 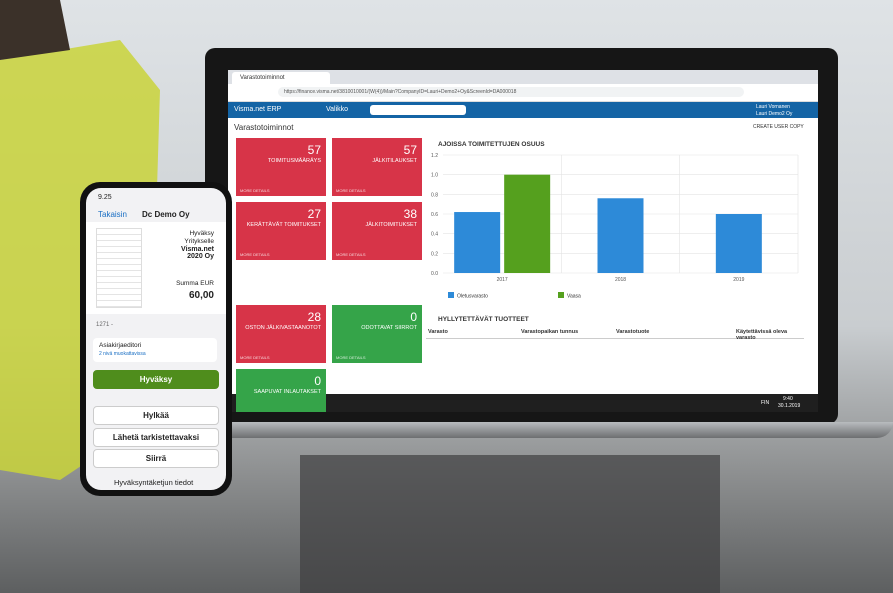 I want to click on tile-value: 38, so click(x=410, y=214).